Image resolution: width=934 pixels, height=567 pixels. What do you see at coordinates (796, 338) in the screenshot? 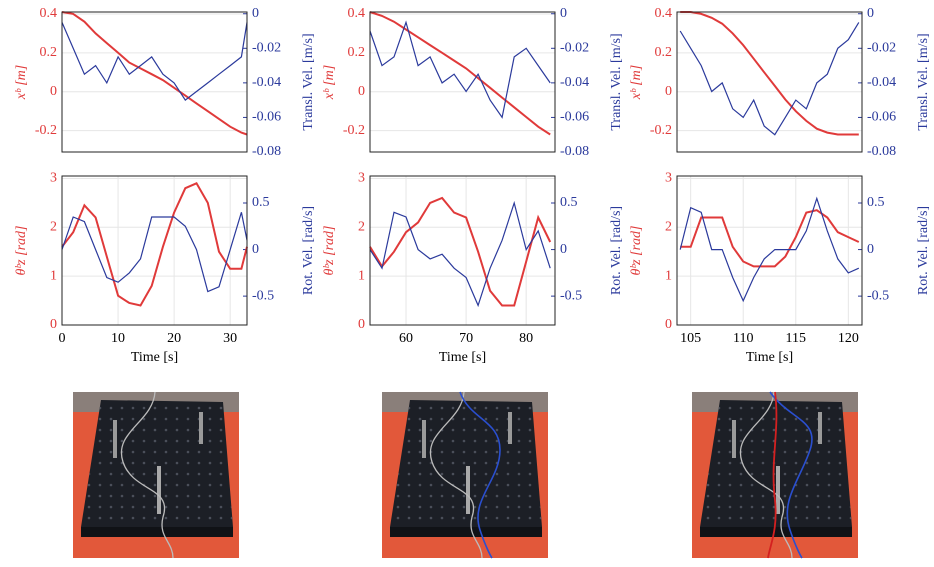
I see `x-tick-label: 115` at bounding box center [796, 338].